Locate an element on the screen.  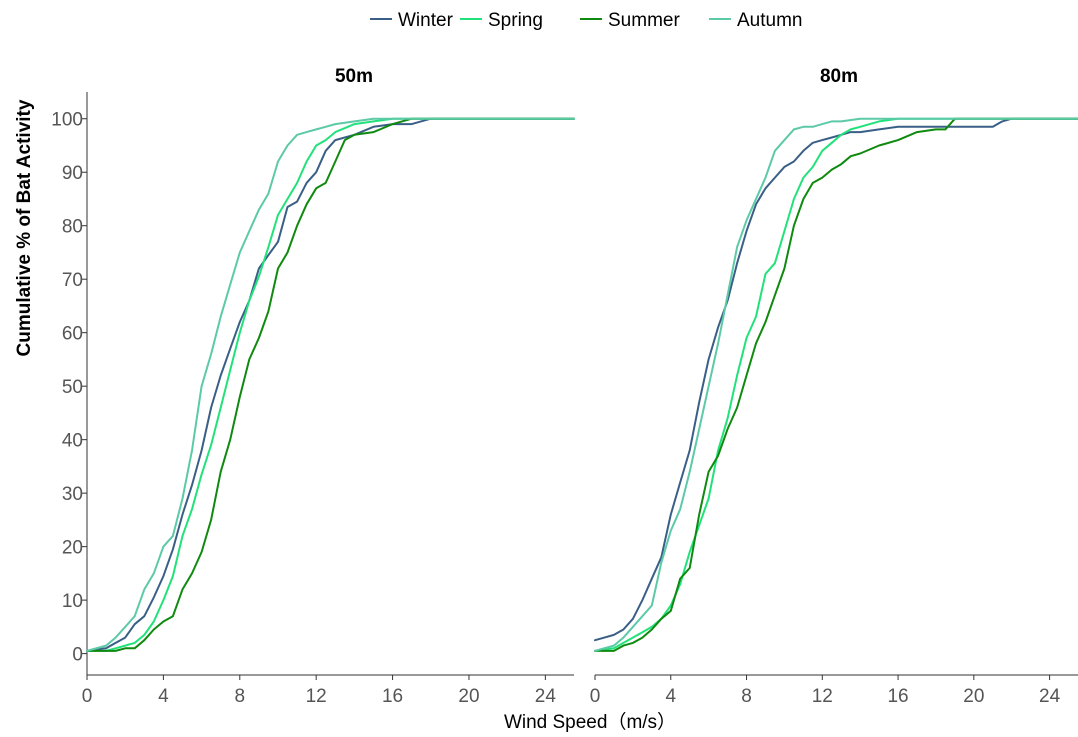
legend-label-winter: Winter is located at coordinates (426, 20).